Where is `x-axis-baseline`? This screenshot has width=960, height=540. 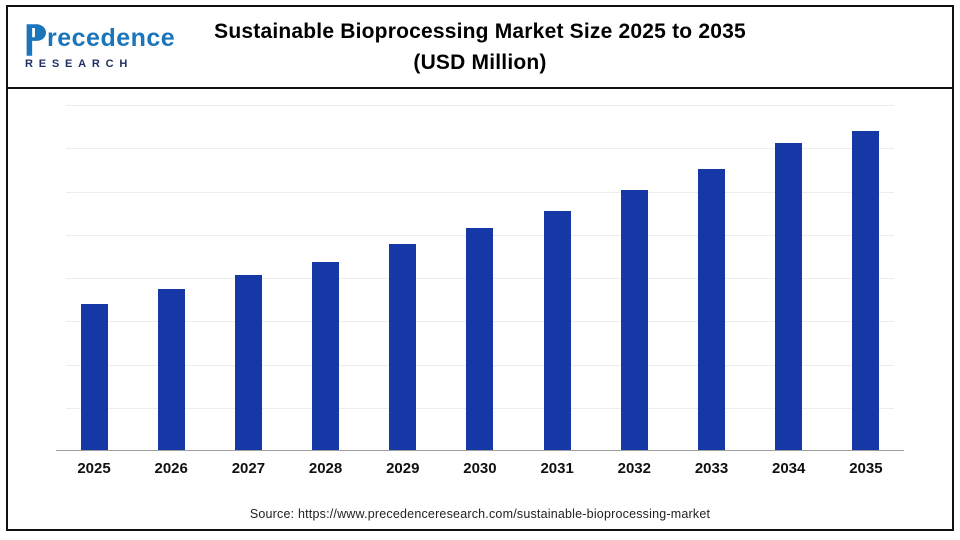
x-axis-baseline is located at coordinates (480, 450).